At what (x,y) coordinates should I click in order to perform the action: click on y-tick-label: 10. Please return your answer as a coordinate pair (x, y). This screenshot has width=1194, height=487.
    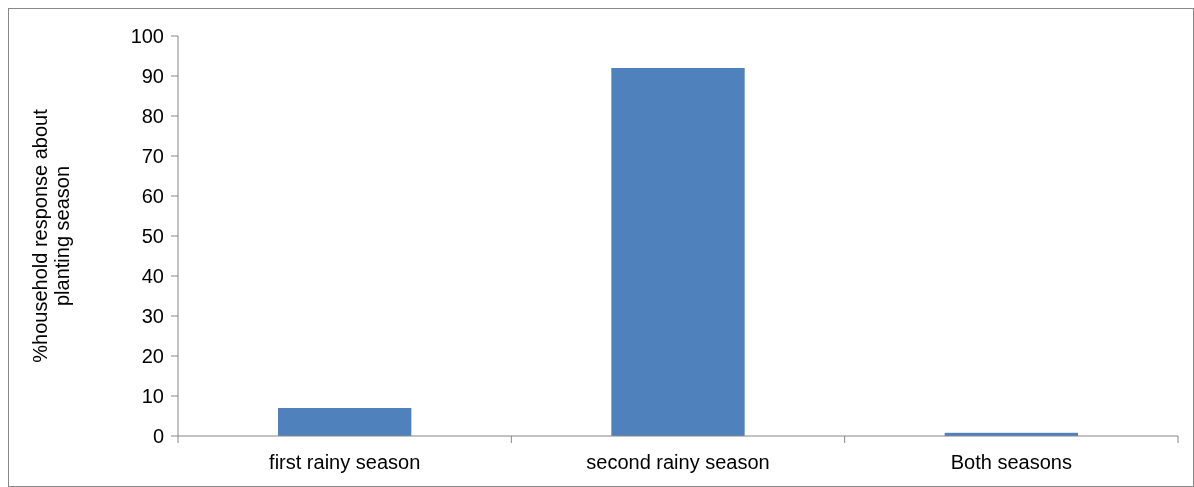
    Looking at the image, I should click on (152, 396).